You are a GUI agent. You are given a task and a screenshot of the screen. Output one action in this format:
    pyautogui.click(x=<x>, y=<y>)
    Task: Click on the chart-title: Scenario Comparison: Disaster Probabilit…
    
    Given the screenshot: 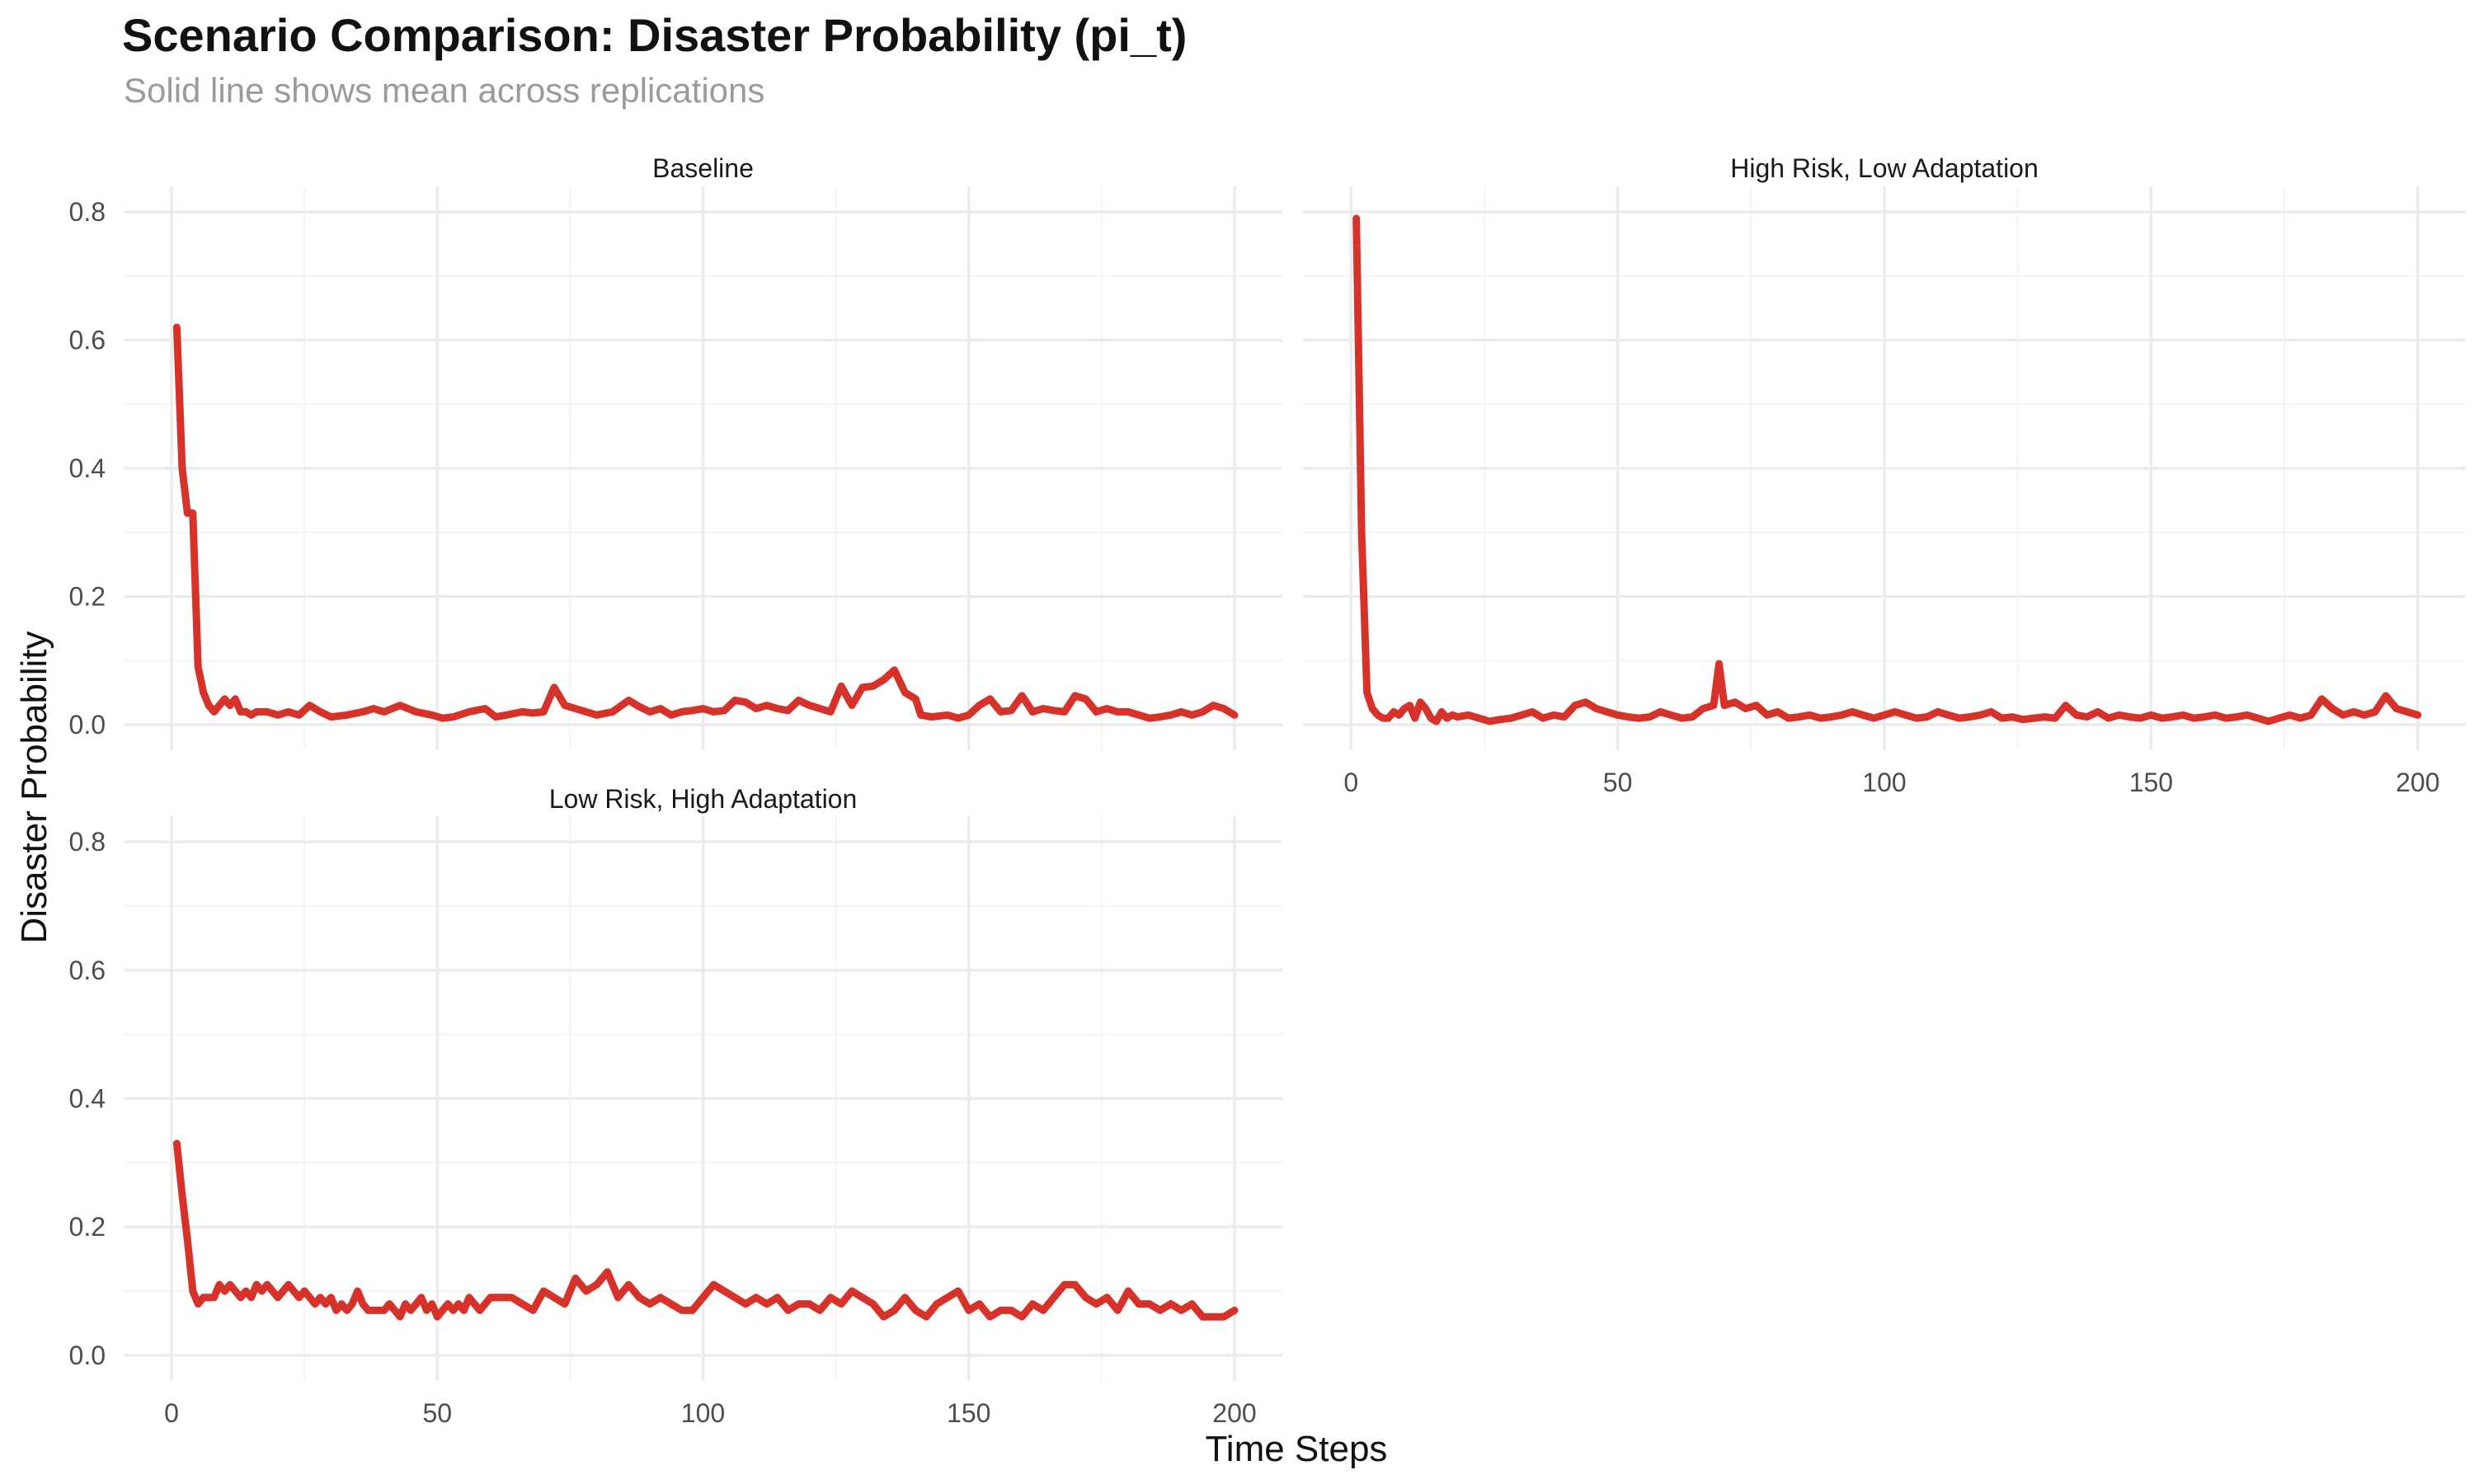 What is the action you would take?
    pyautogui.click(x=655, y=35)
    